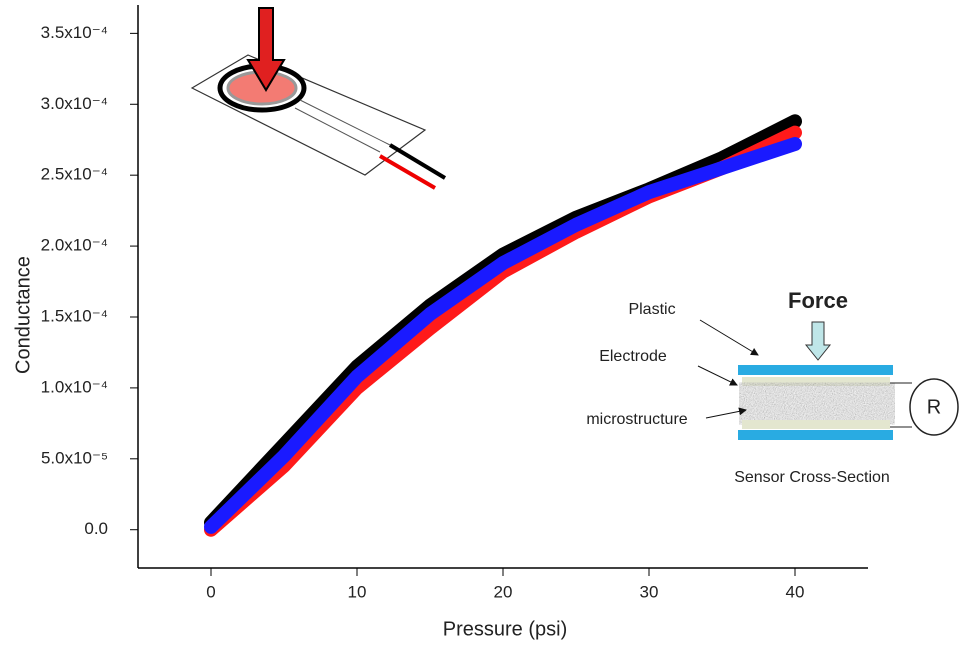 The height and width of the screenshot is (646, 960). I want to click on x-tick-label: 40, so click(795, 591).